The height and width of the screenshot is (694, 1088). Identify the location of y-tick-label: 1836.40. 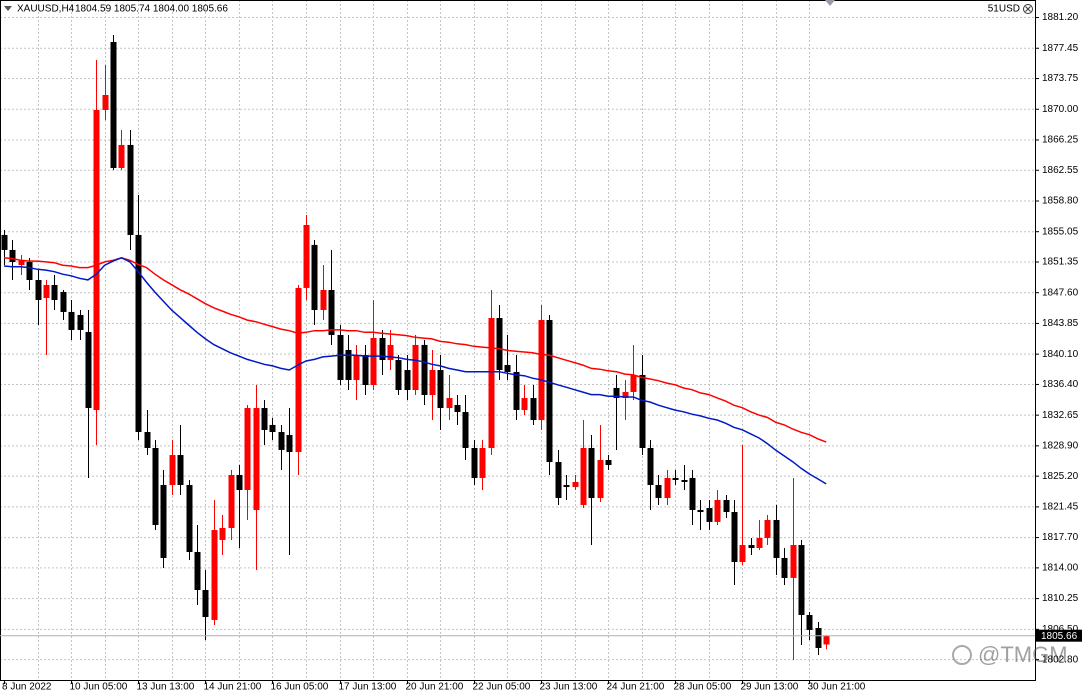
(1060, 384).